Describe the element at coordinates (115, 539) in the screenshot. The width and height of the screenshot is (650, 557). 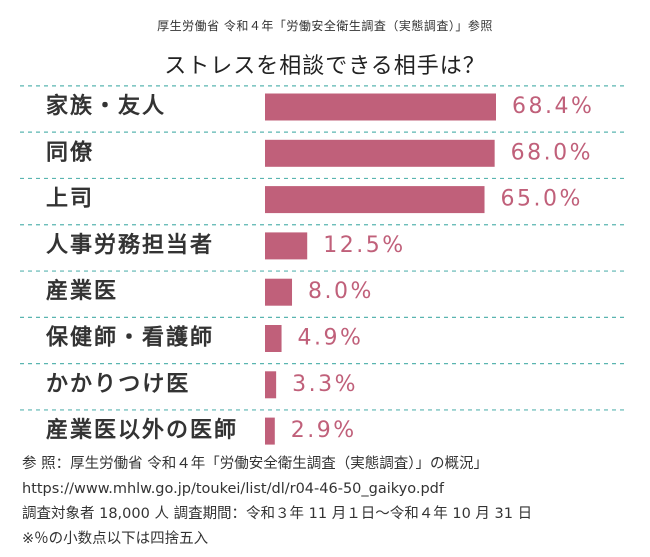
I see `rounding-note: ※％の小数点以下は四捨五入` at that location.